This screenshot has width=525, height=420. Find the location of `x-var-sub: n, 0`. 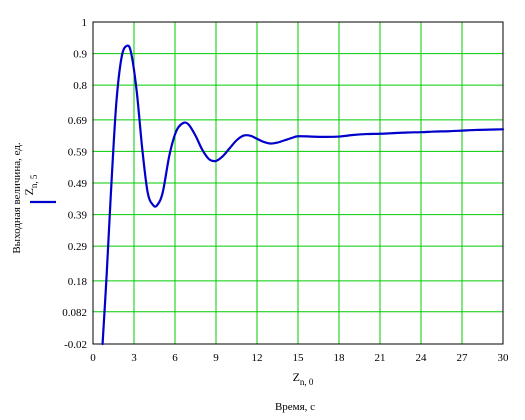

x-var-sub: n, 0 is located at coordinates (307, 382).